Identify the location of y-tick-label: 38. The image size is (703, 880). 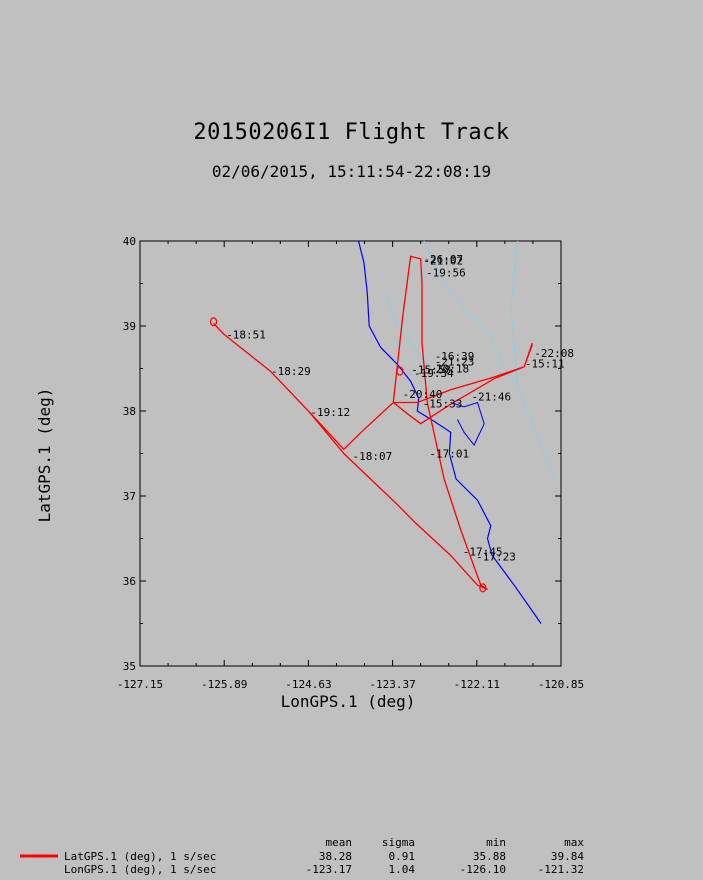
(129, 411).